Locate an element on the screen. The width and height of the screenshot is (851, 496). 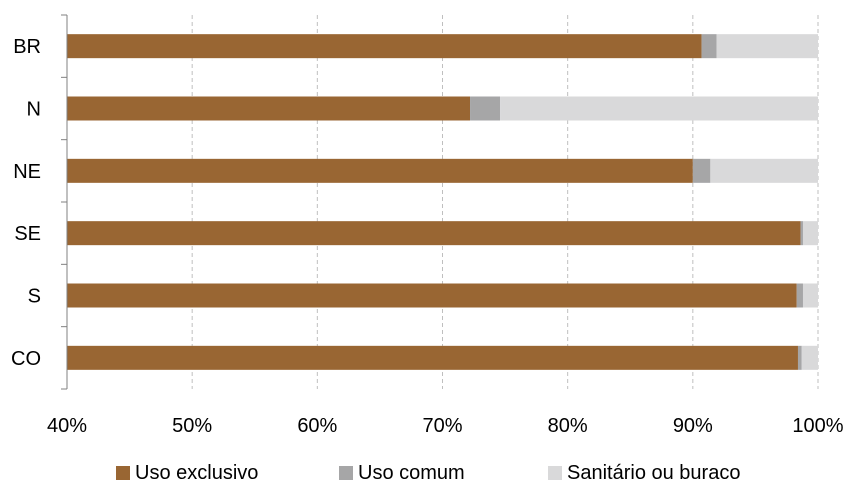
x-tick-labels: 40% 50% 60% 70% 80% 90% 100% is located at coordinates (445, 426).